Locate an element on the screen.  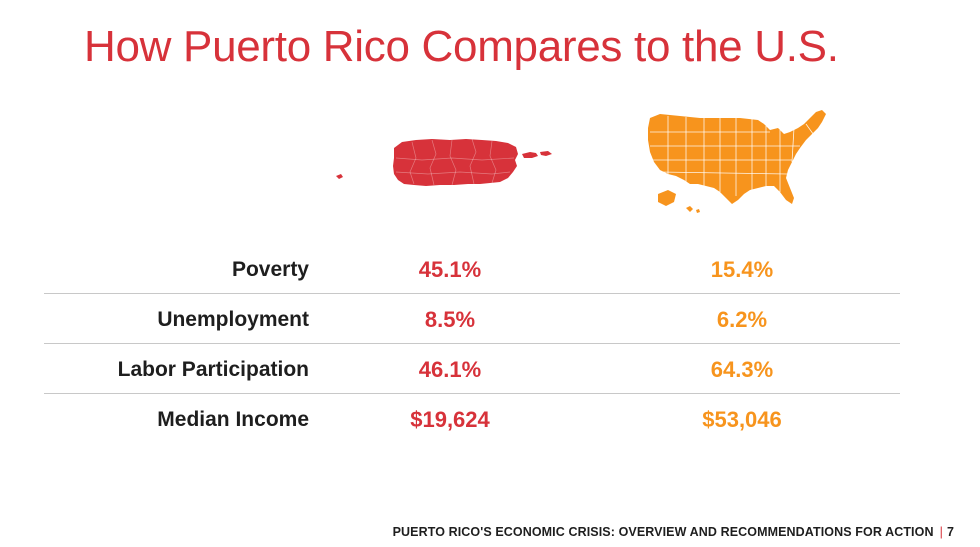
puerto-rico-unemployment-value: 8.5% is located at coordinates (450, 319).